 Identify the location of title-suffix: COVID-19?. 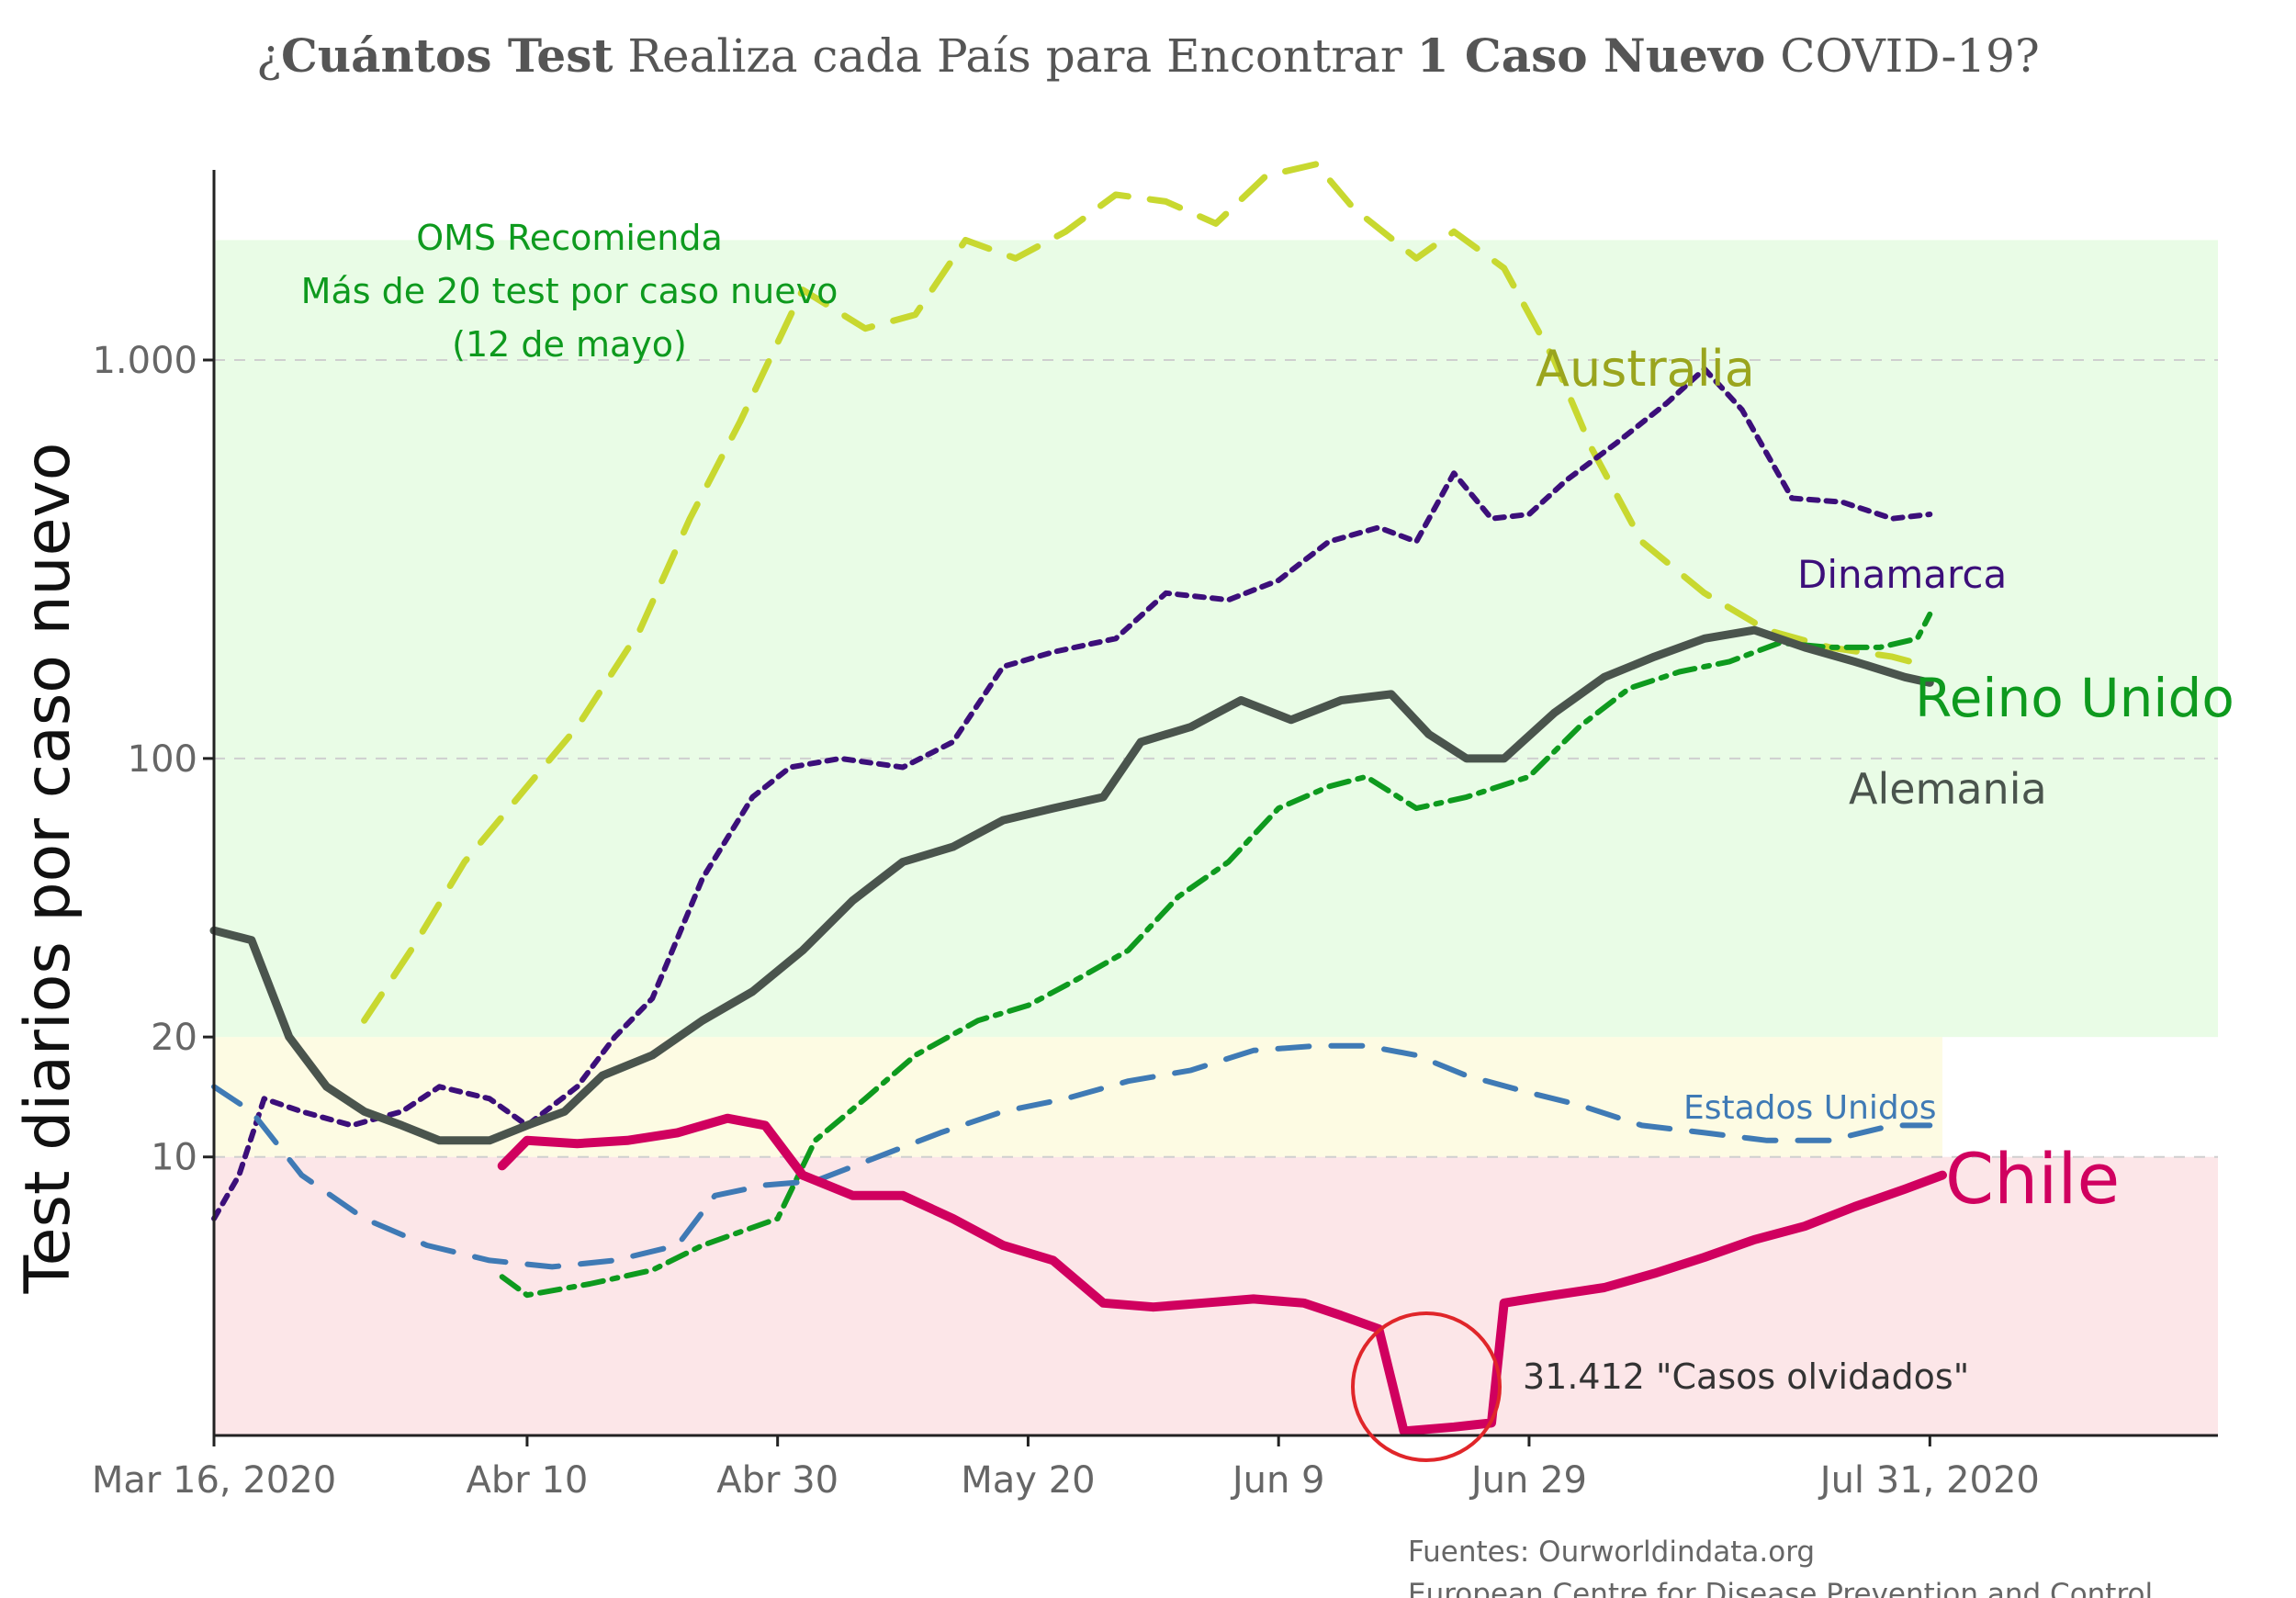
(1902, 56).